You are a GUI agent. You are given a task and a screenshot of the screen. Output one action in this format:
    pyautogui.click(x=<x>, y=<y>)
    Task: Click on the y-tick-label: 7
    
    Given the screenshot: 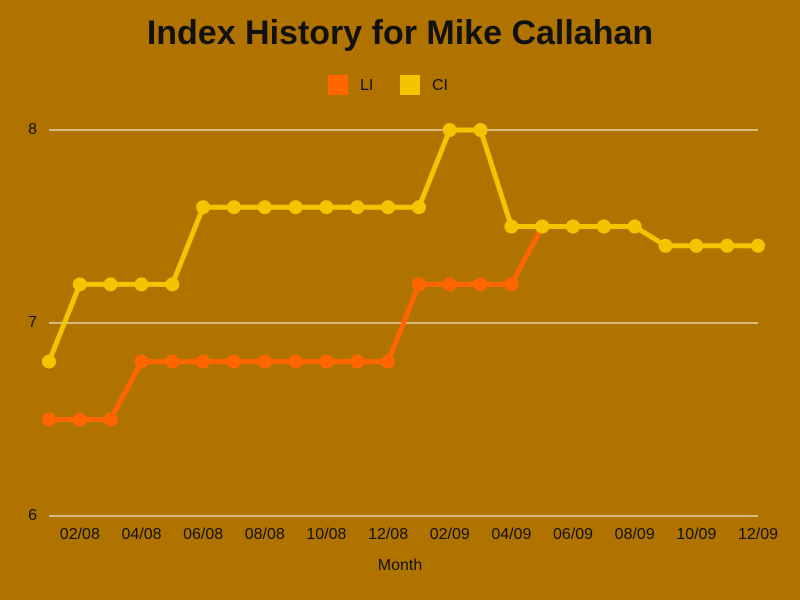 What is the action you would take?
    pyautogui.click(x=32, y=322)
    